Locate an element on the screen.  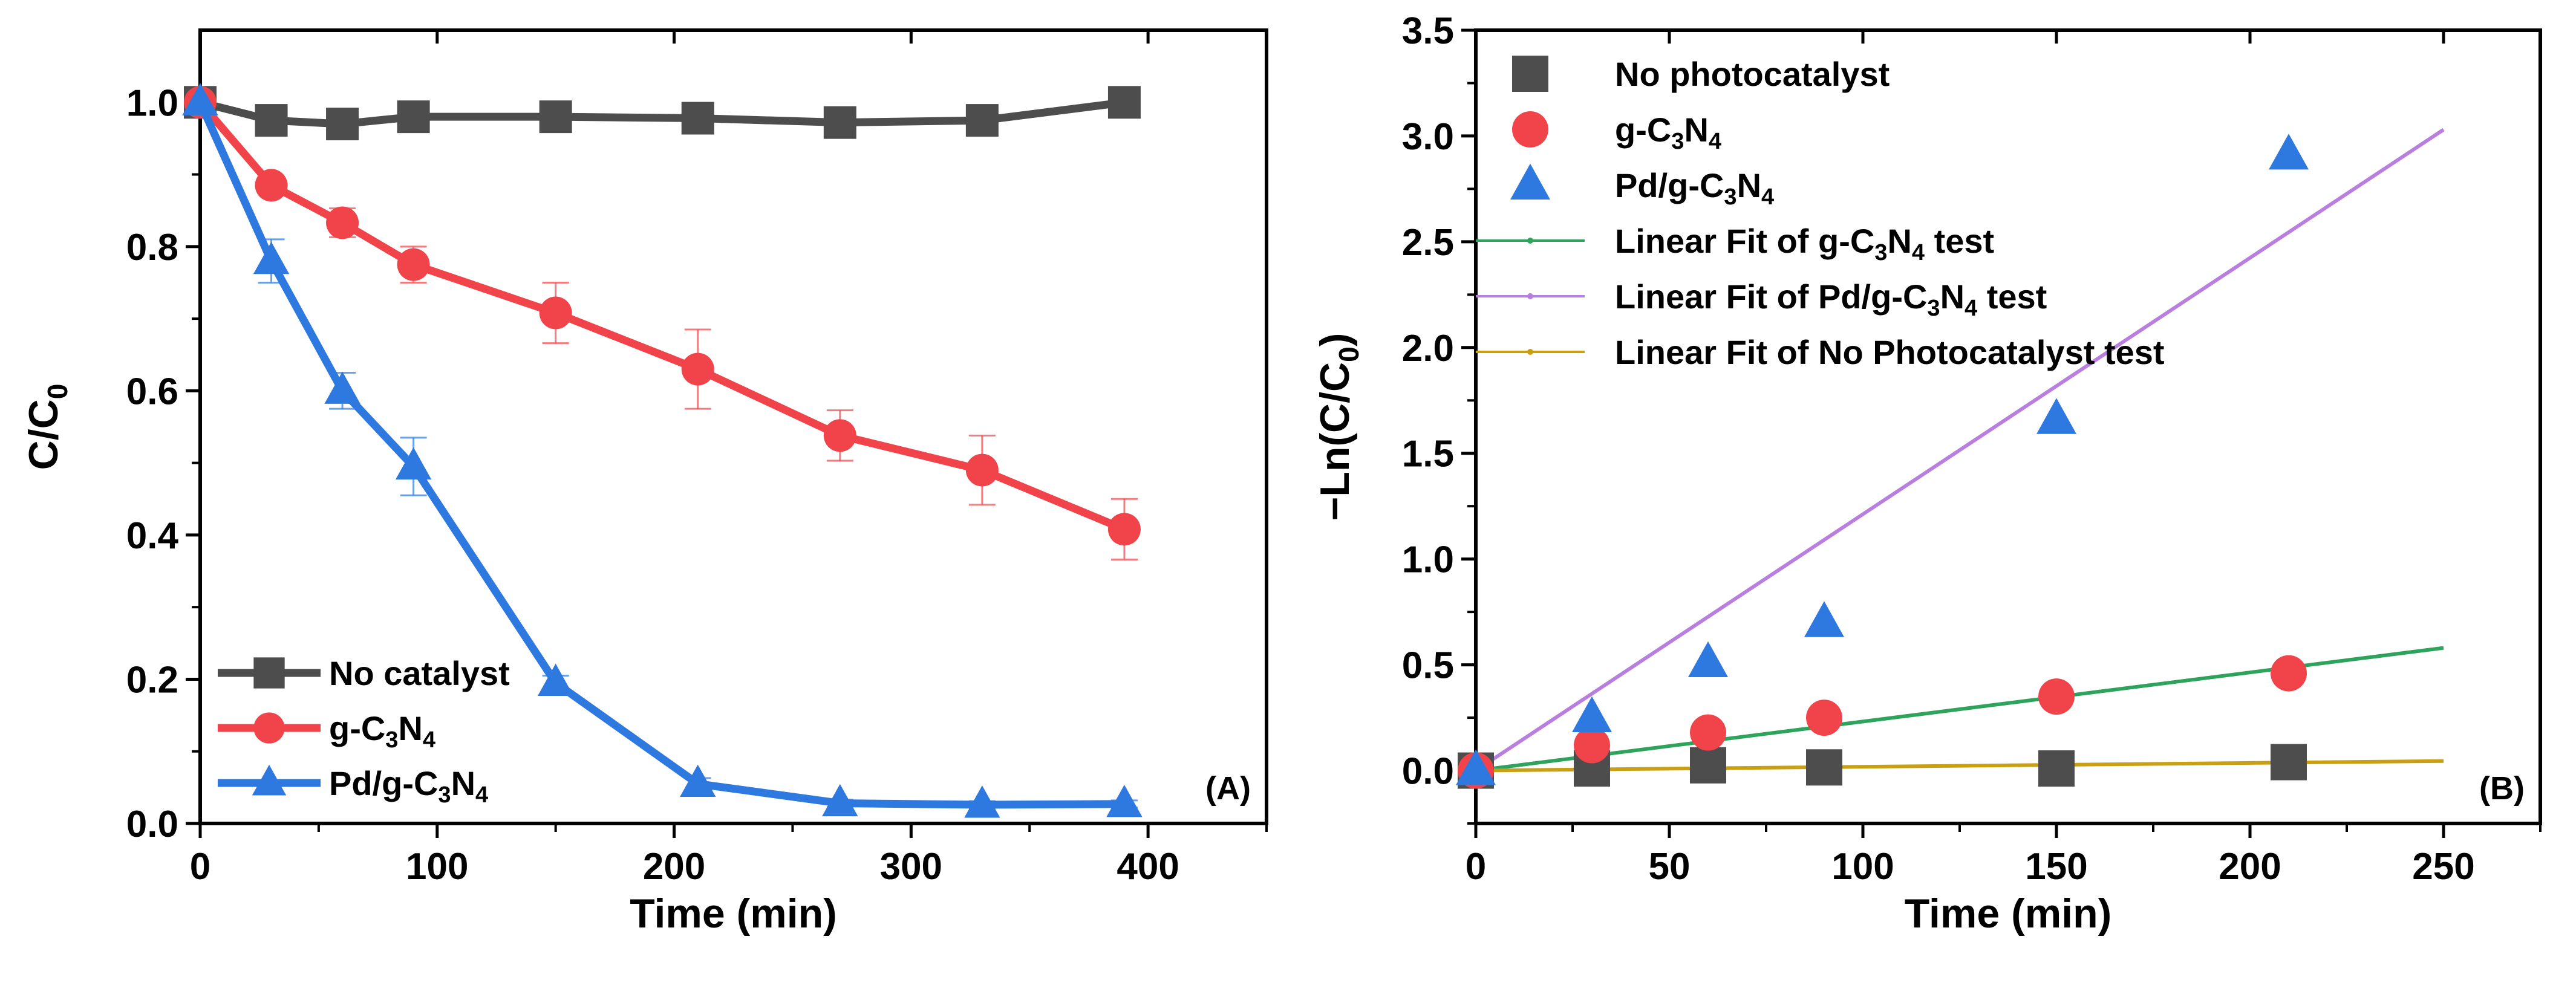
legend-label-part: Linear Fit of Pd/g-C is located at coordinates (1771, 297).